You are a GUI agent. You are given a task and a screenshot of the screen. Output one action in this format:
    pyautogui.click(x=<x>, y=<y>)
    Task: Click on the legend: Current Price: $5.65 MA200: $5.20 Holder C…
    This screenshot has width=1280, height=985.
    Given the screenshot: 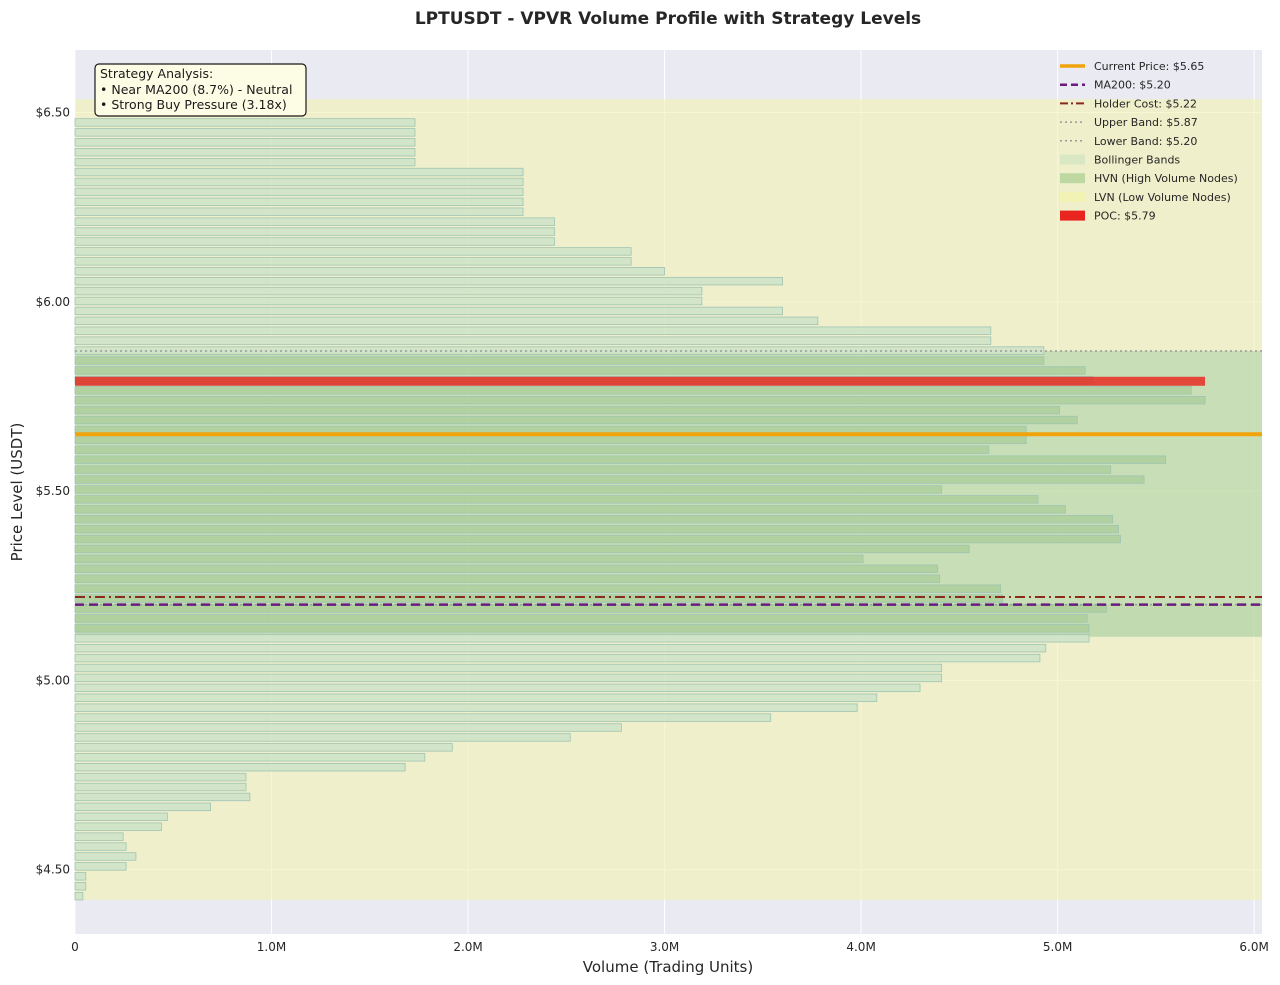 What is the action you would take?
    pyautogui.click(x=1149, y=141)
    